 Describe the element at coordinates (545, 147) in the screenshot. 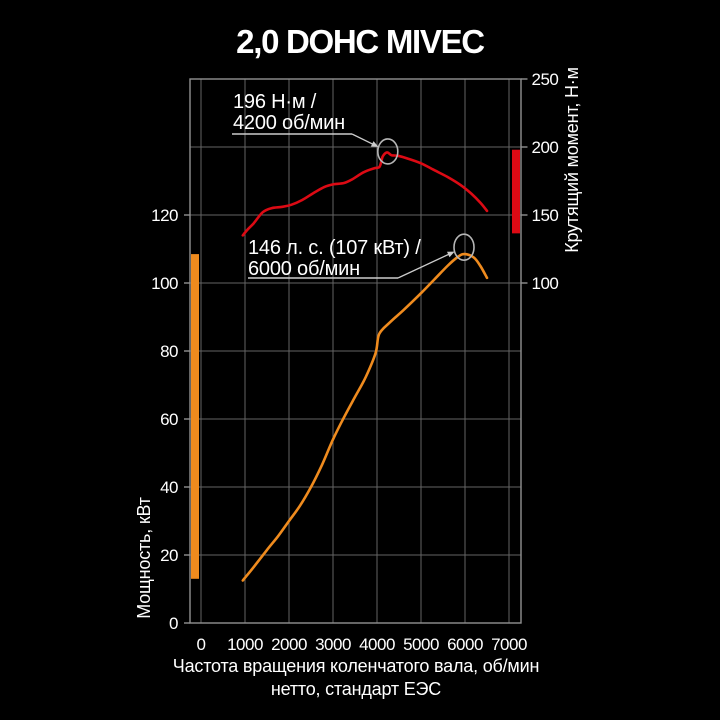

I see `torque-tick-label: 200` at that location.